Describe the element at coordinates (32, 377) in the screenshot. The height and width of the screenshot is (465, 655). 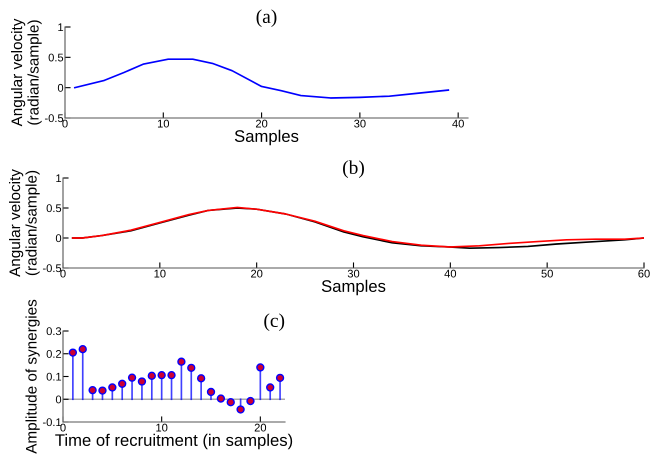
I see `y-axis-title: Amplitude of synergies` at that location.